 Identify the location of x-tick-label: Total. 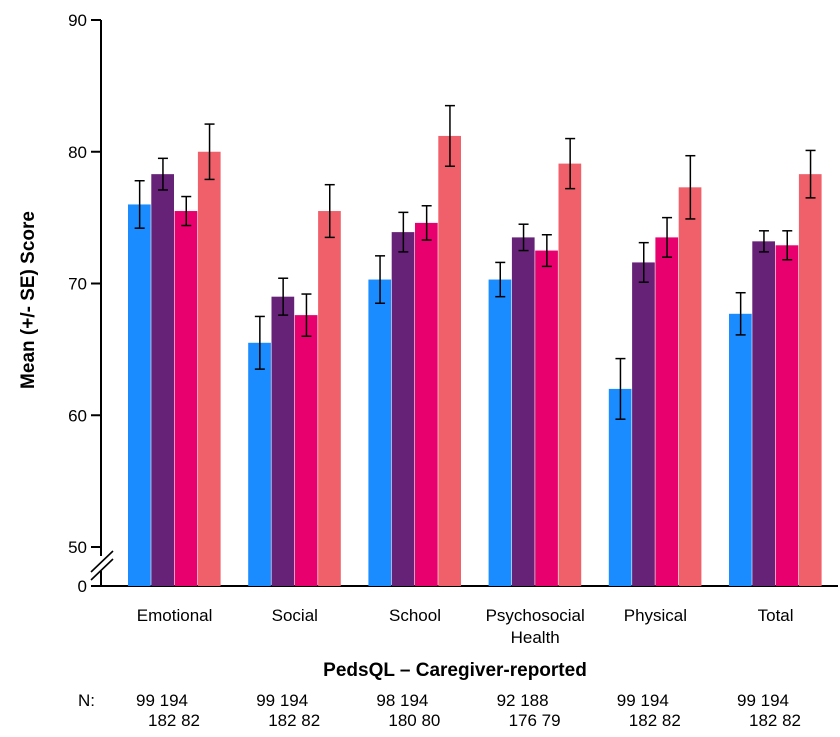
(776, 615).